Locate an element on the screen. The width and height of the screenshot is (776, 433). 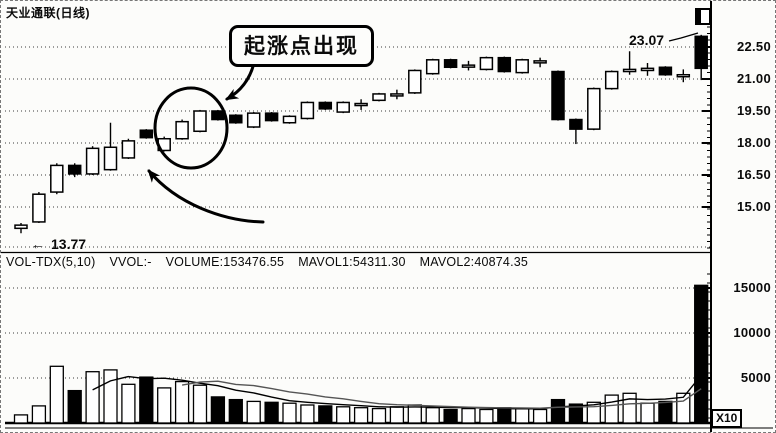
callout-box: 起涨点出现 is located at coordinates (301, 46).